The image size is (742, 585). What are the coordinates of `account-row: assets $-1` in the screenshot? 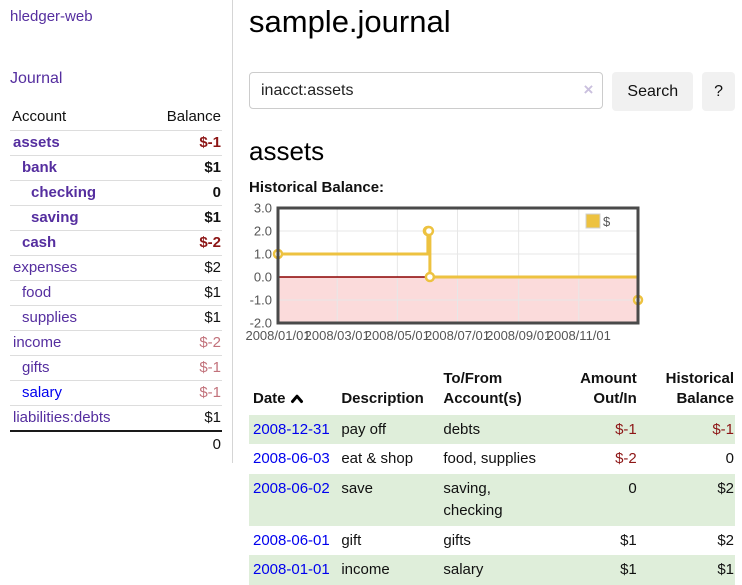 It's located at (116, 143).